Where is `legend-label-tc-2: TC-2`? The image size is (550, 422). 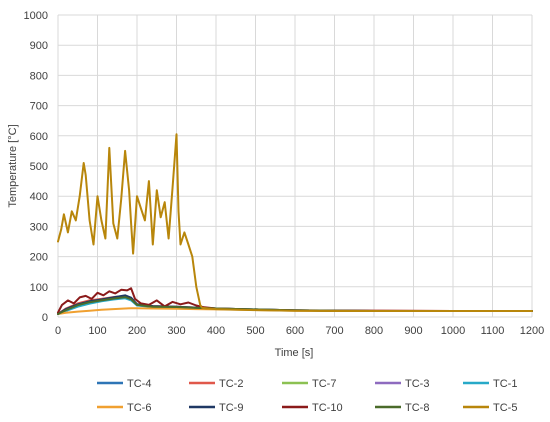 legend-label-tc-2: TC-2 is located at coordinates (231, 384).